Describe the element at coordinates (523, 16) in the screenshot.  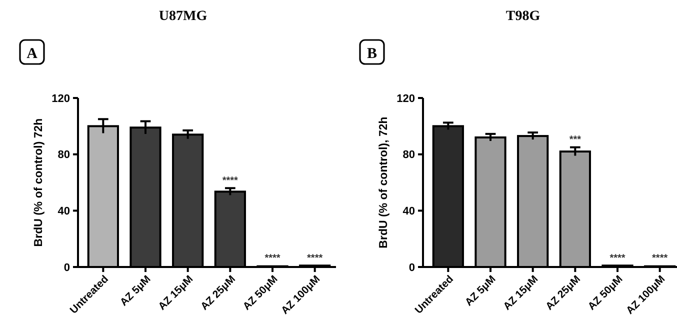
I see `chart-title: T98G` at that location.